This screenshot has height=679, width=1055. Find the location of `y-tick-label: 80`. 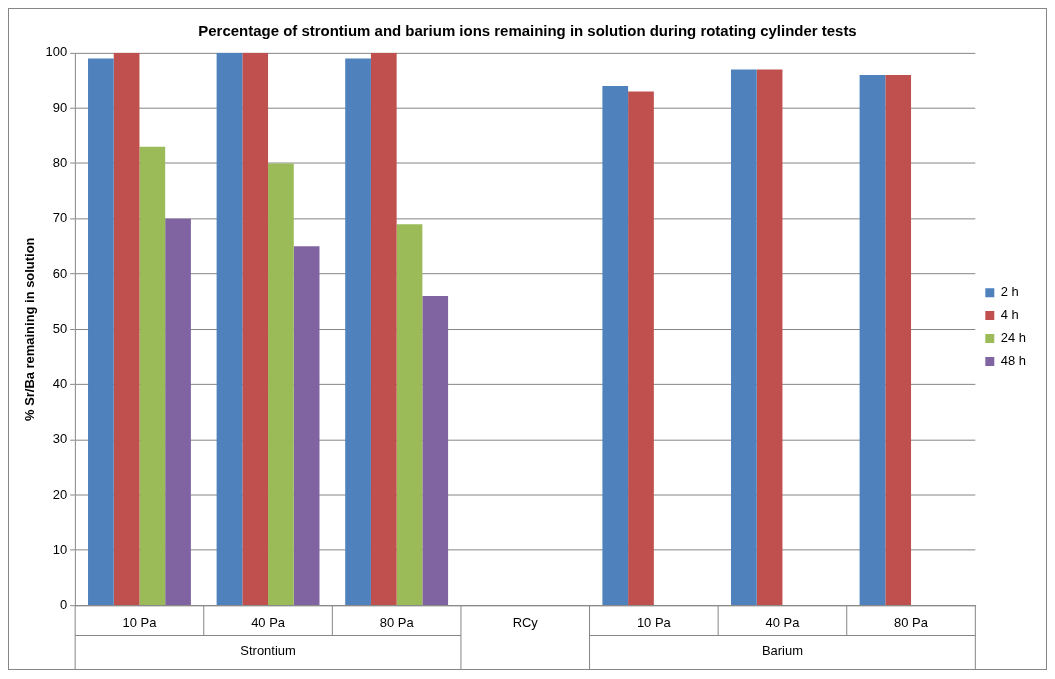

y-tick-label: 80 is located at coordinates (60, 162).